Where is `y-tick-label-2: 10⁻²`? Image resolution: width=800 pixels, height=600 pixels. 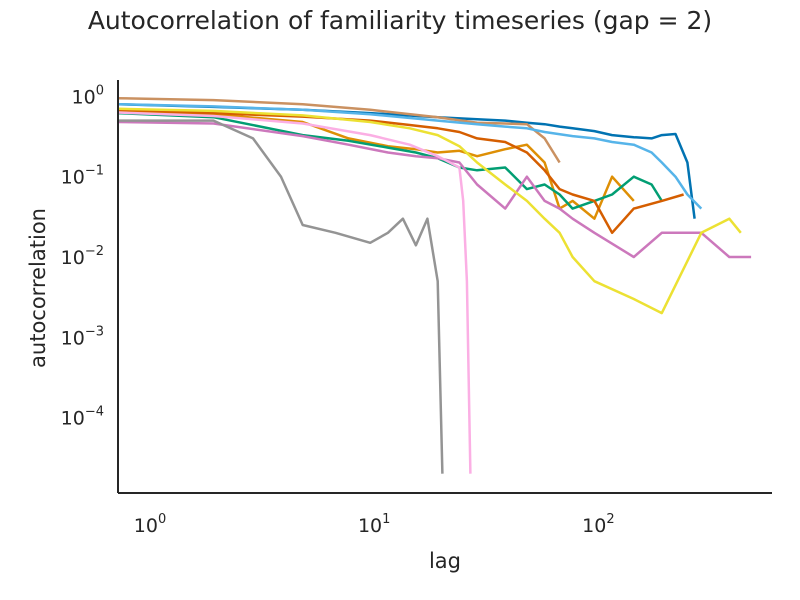 y-tick-label-2: 10⁻² is located at coordinates (82, 256).